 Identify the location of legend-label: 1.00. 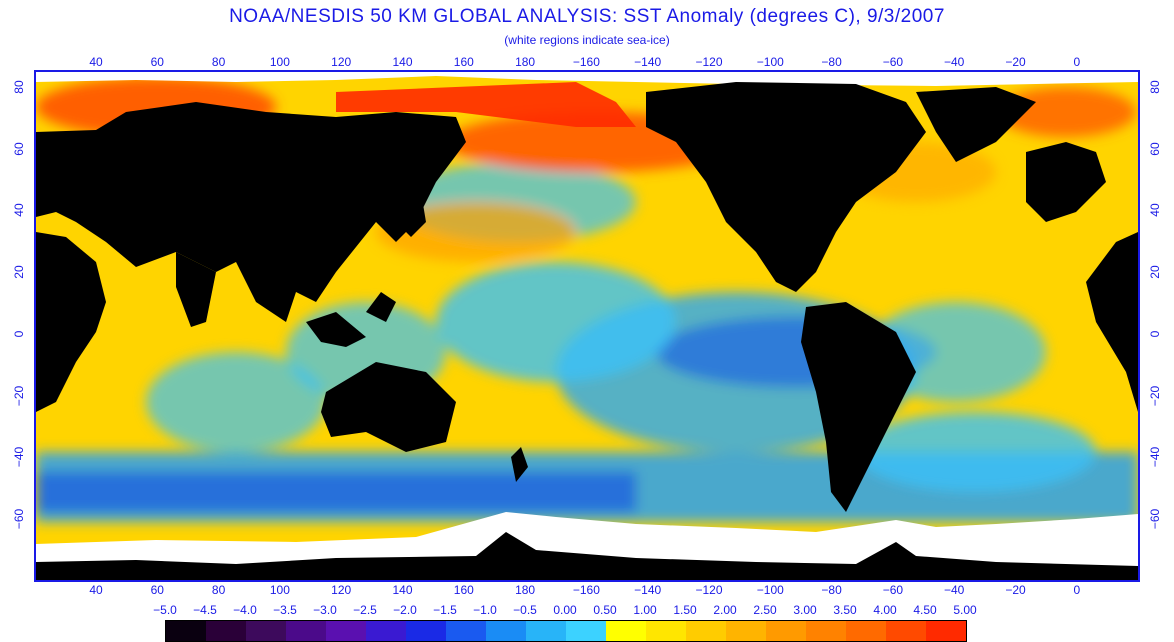
(645, 610).